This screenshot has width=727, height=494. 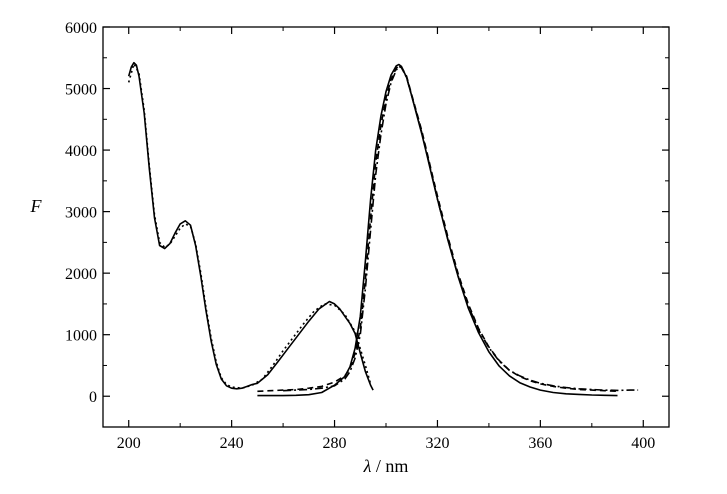 I want to click on x-axis-label-unit: / nm, so click(x=392, y=466).